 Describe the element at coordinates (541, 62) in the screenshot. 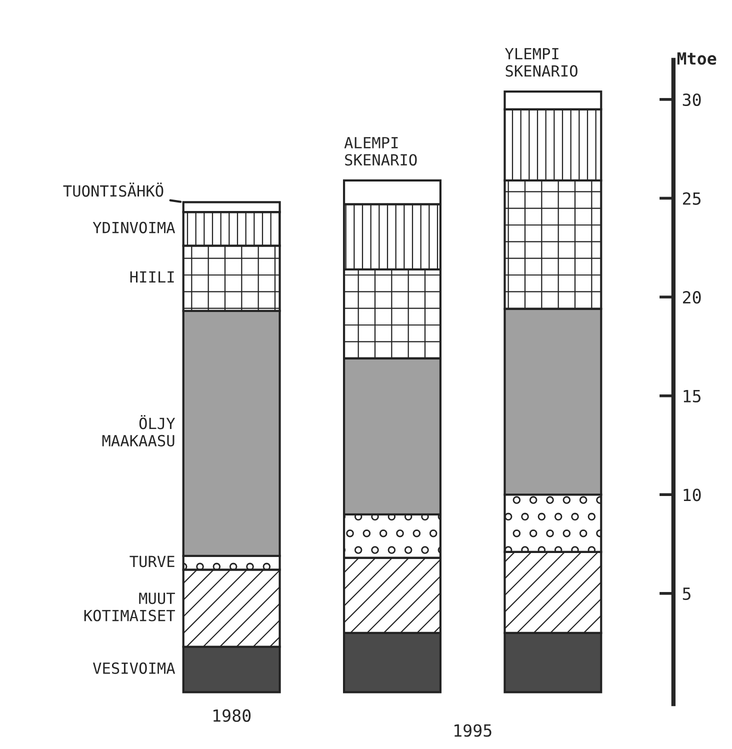

I see `annotation: YLEMPI SKENARIO` at that location.